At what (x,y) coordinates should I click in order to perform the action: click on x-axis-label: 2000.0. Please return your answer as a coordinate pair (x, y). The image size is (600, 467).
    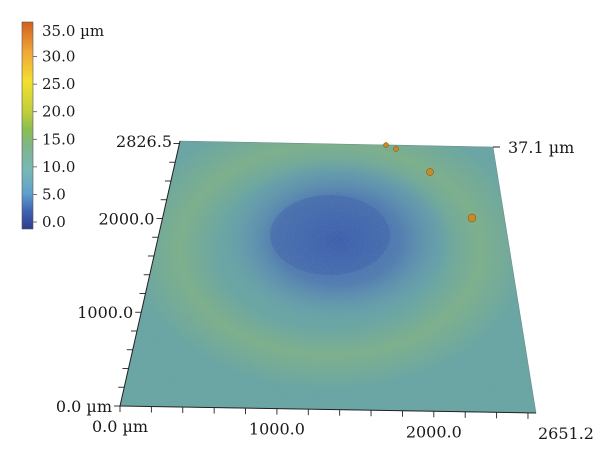
    Looking at the image, I should click on (434, 431).